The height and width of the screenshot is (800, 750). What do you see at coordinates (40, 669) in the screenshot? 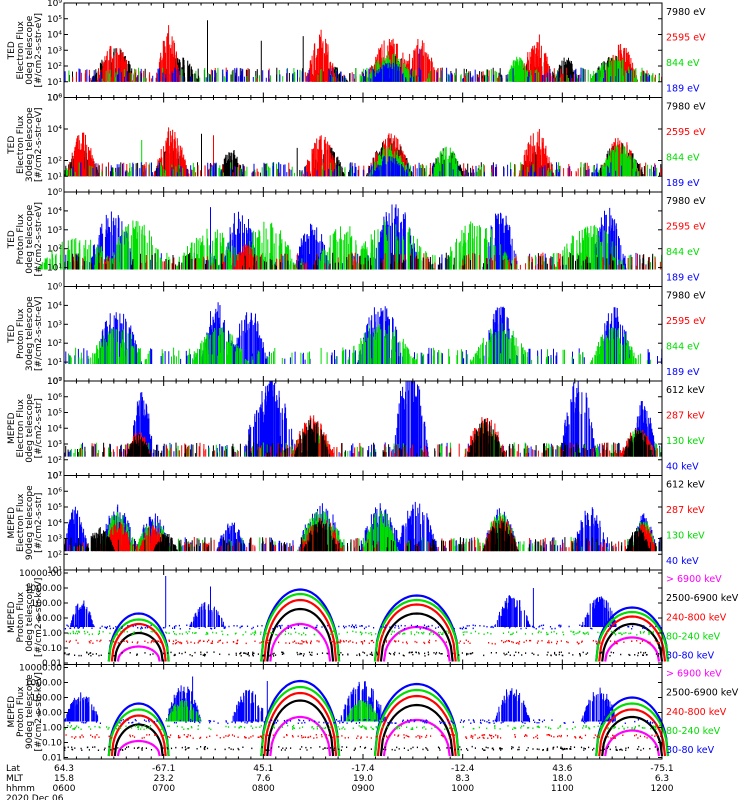
I see `ytick-label-meped-proton-90deg-0: 10000.00` at bounding box center [40, 669].